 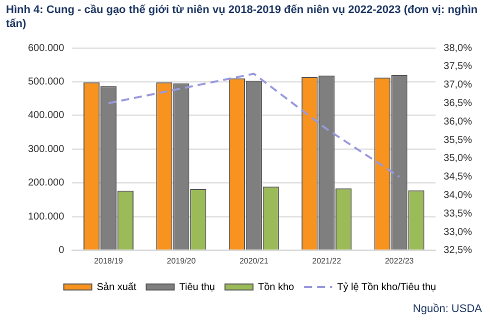 I want to click on text: Nguồn: USDA, so click(x=447, y=309).